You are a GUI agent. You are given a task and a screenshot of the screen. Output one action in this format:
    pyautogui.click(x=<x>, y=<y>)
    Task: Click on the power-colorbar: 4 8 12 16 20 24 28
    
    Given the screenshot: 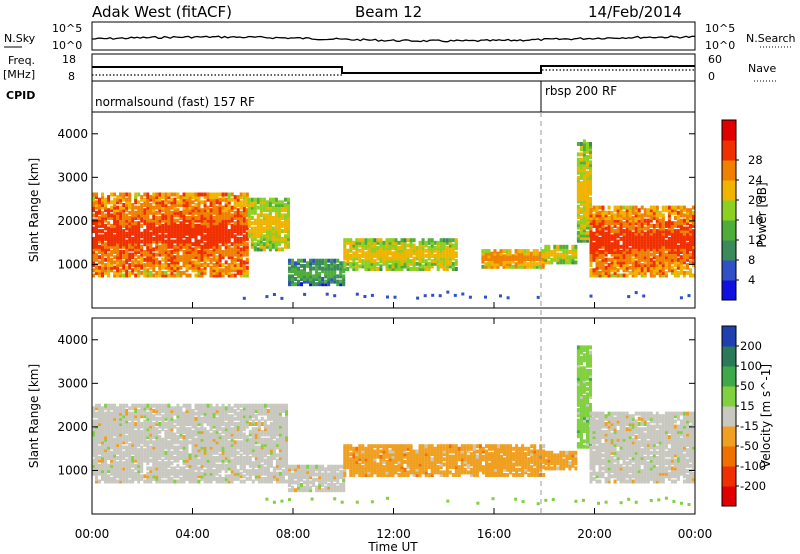 What is the action you would take?
    pyautogui.click(x=742, y=210)
    